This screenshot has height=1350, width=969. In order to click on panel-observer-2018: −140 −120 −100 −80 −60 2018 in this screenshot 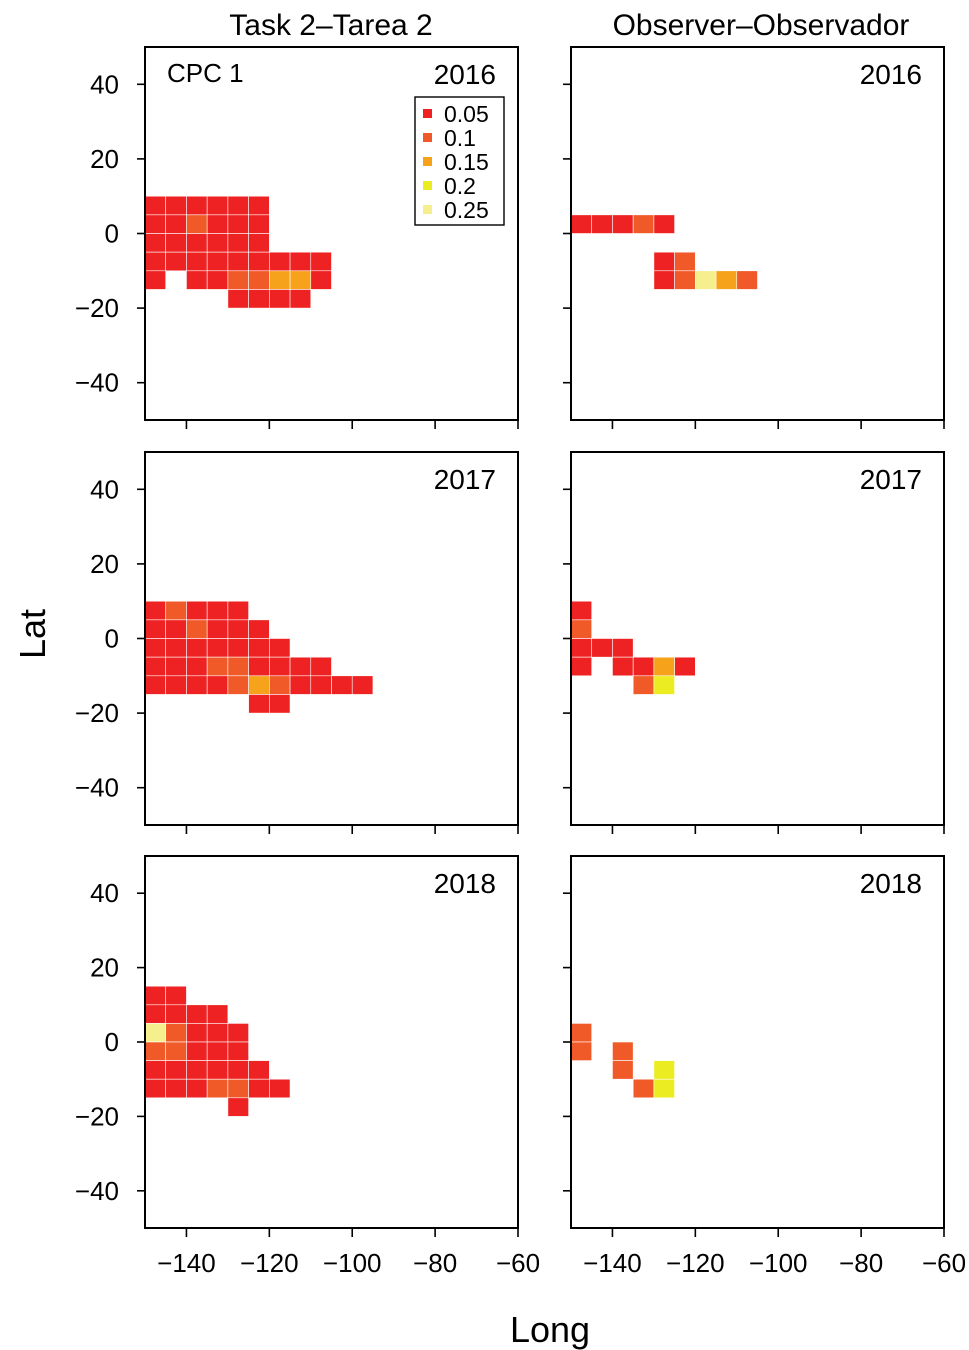, I will do `click(764, 1066)`.